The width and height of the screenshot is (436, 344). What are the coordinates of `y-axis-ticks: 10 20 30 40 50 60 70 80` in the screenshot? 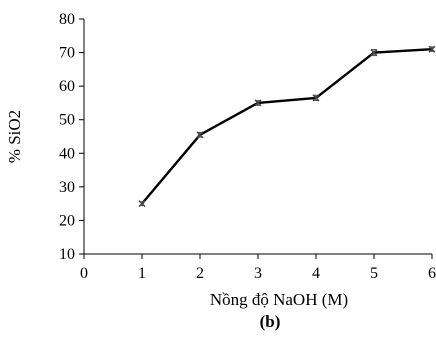 It's located at (71, 137).